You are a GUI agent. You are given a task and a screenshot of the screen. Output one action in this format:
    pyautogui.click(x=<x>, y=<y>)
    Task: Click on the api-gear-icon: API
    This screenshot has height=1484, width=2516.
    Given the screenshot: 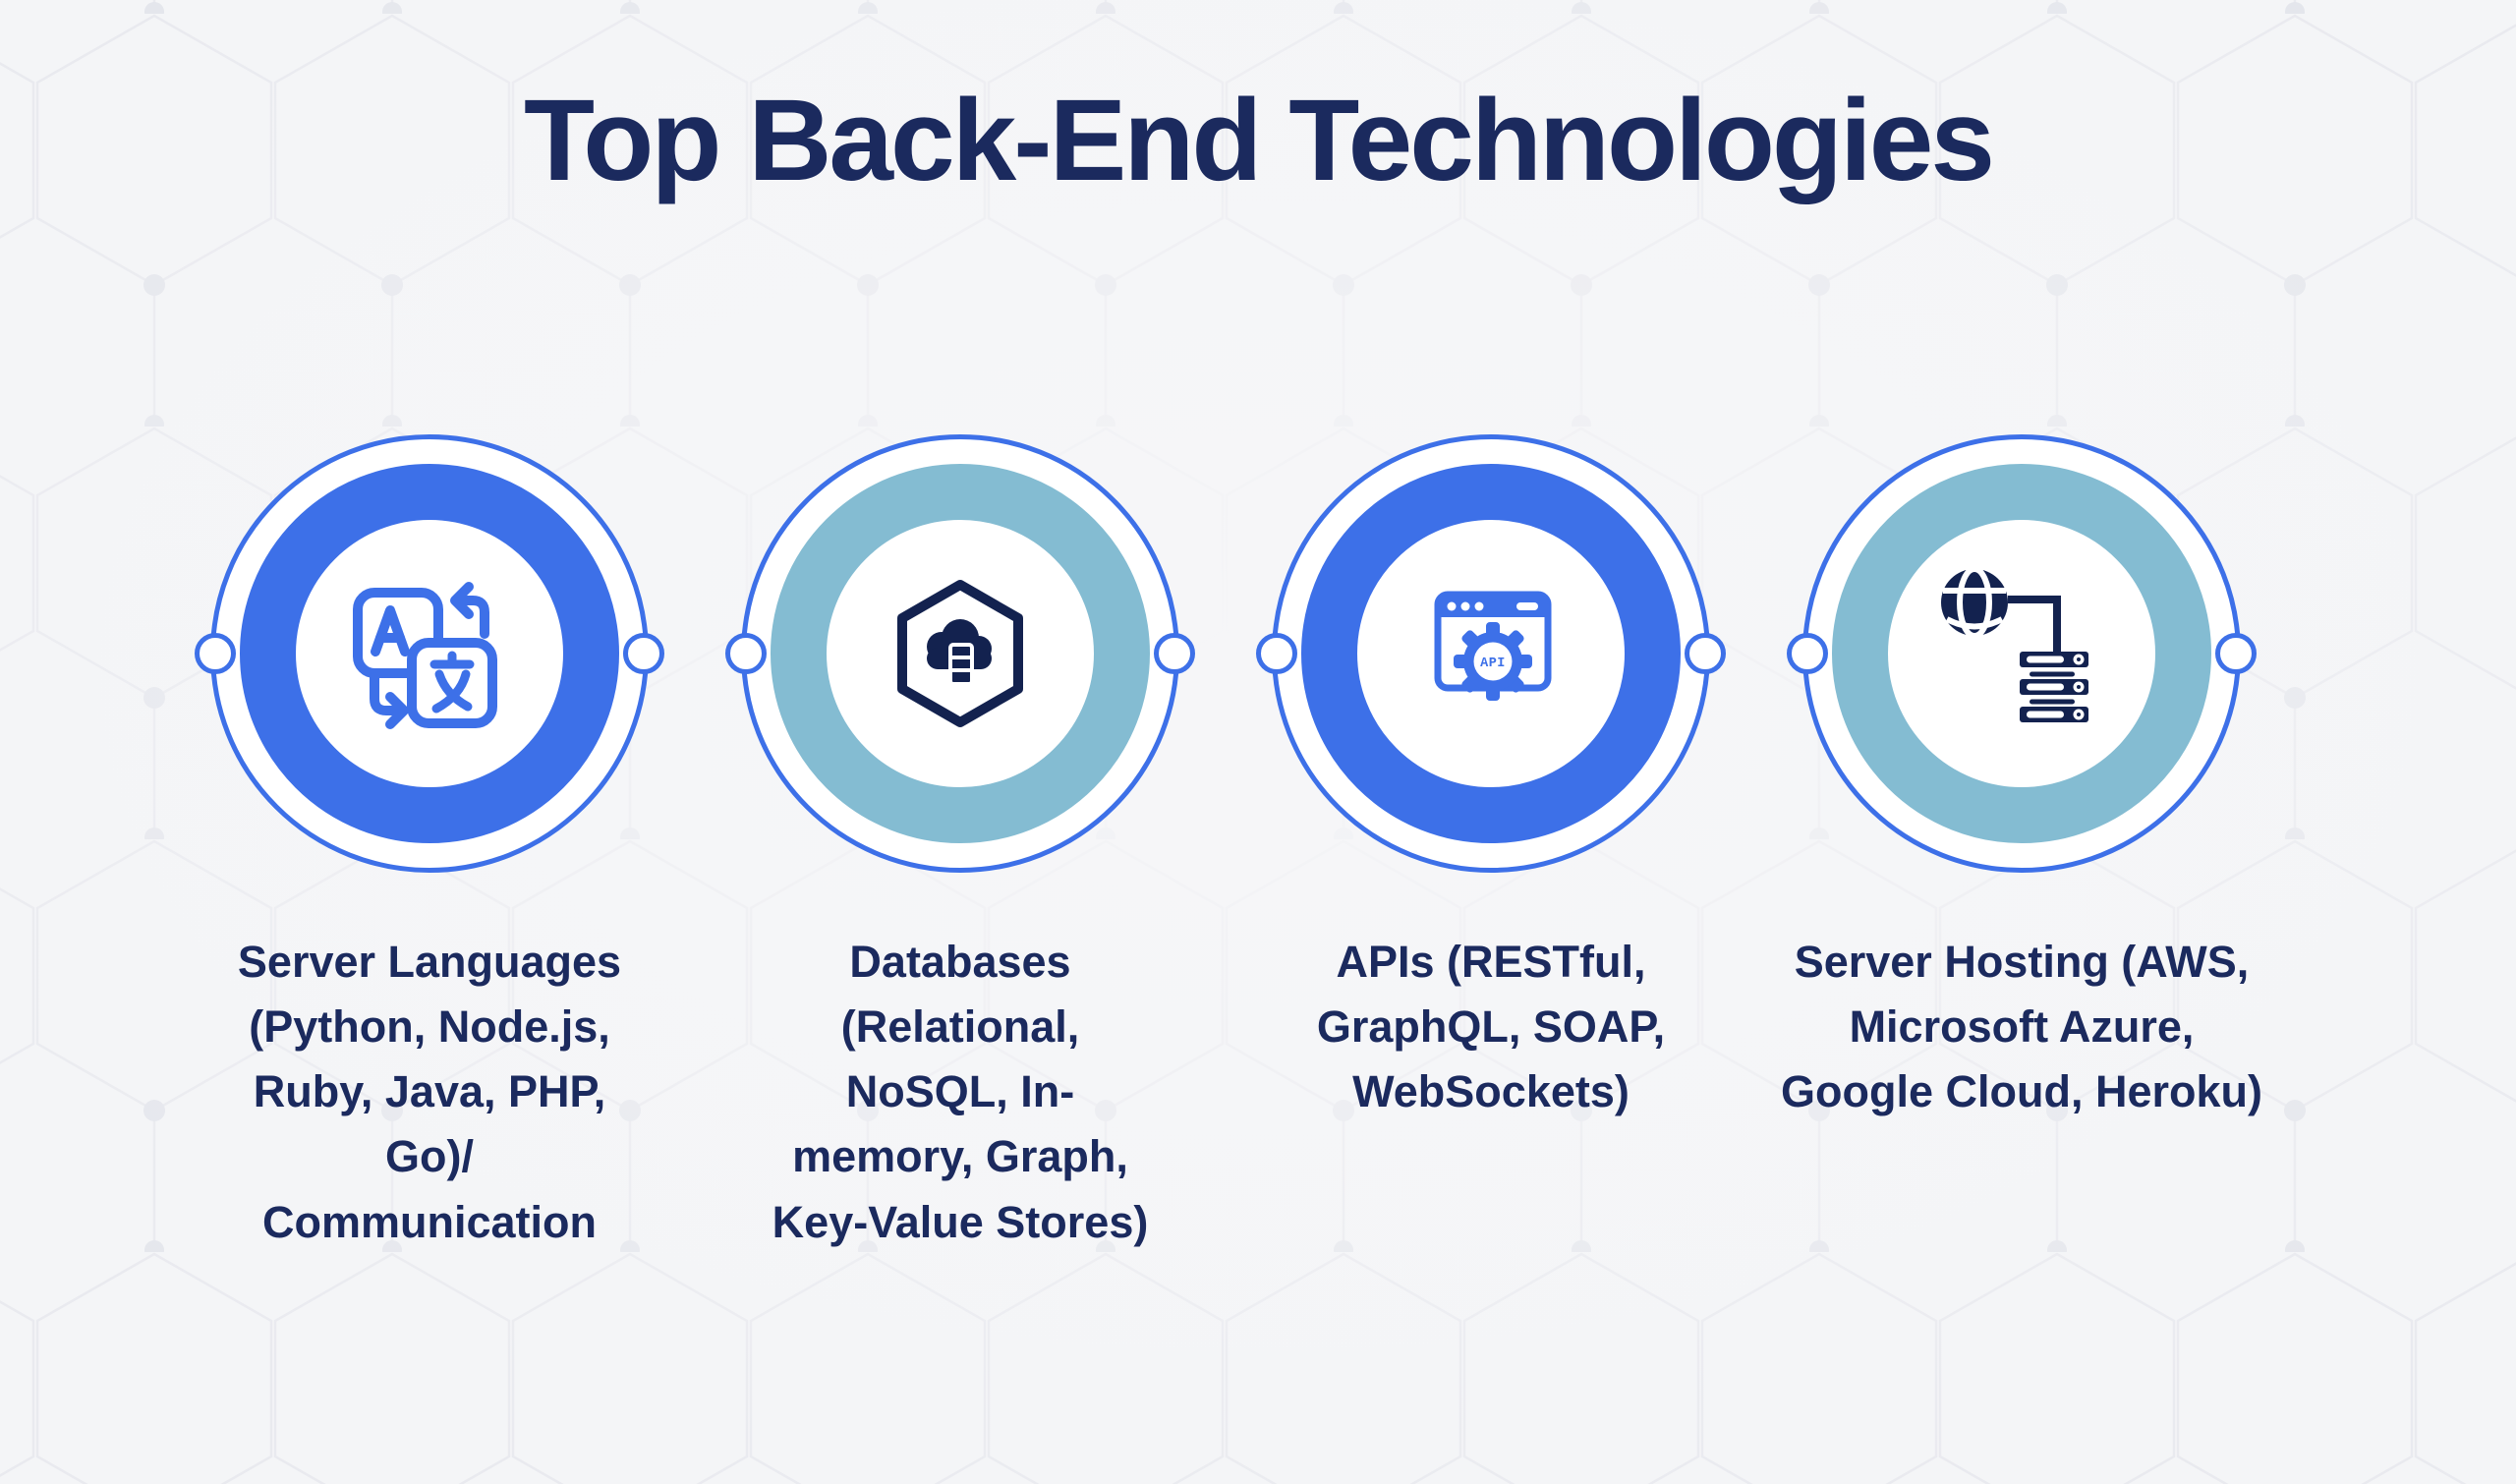 What is the action you would take?
    pyautogui.click(x=1493, y=646)
    